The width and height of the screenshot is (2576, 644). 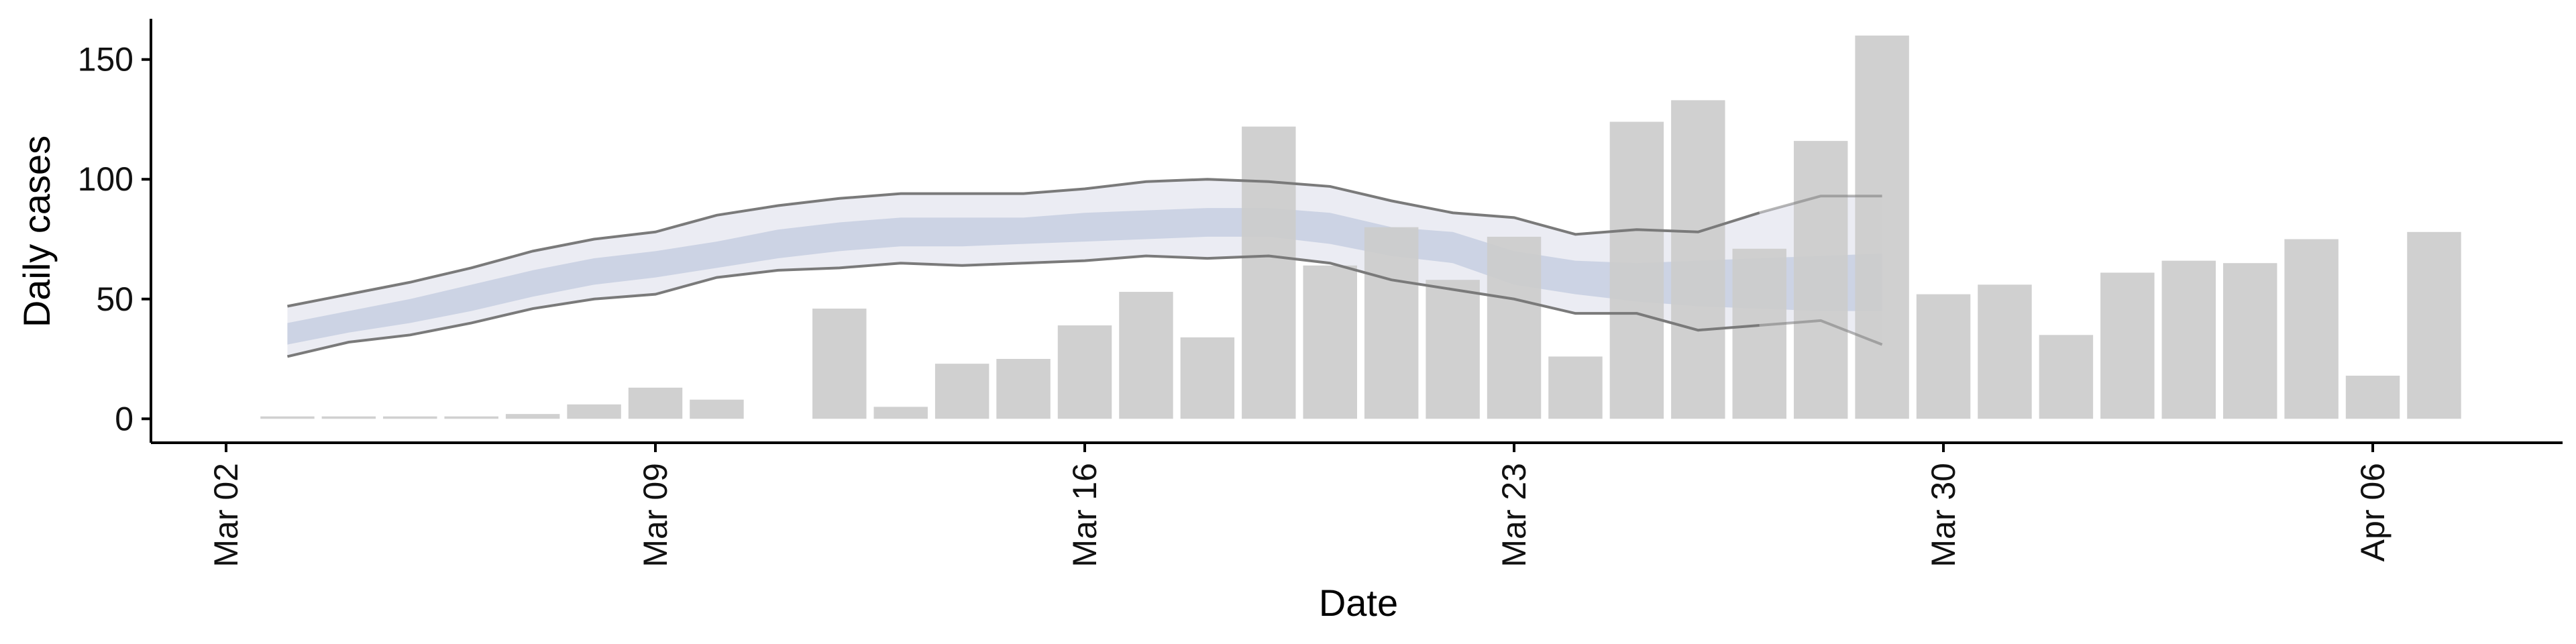 I want to click on y-tick-label: 50, so click(x=114, y=299).